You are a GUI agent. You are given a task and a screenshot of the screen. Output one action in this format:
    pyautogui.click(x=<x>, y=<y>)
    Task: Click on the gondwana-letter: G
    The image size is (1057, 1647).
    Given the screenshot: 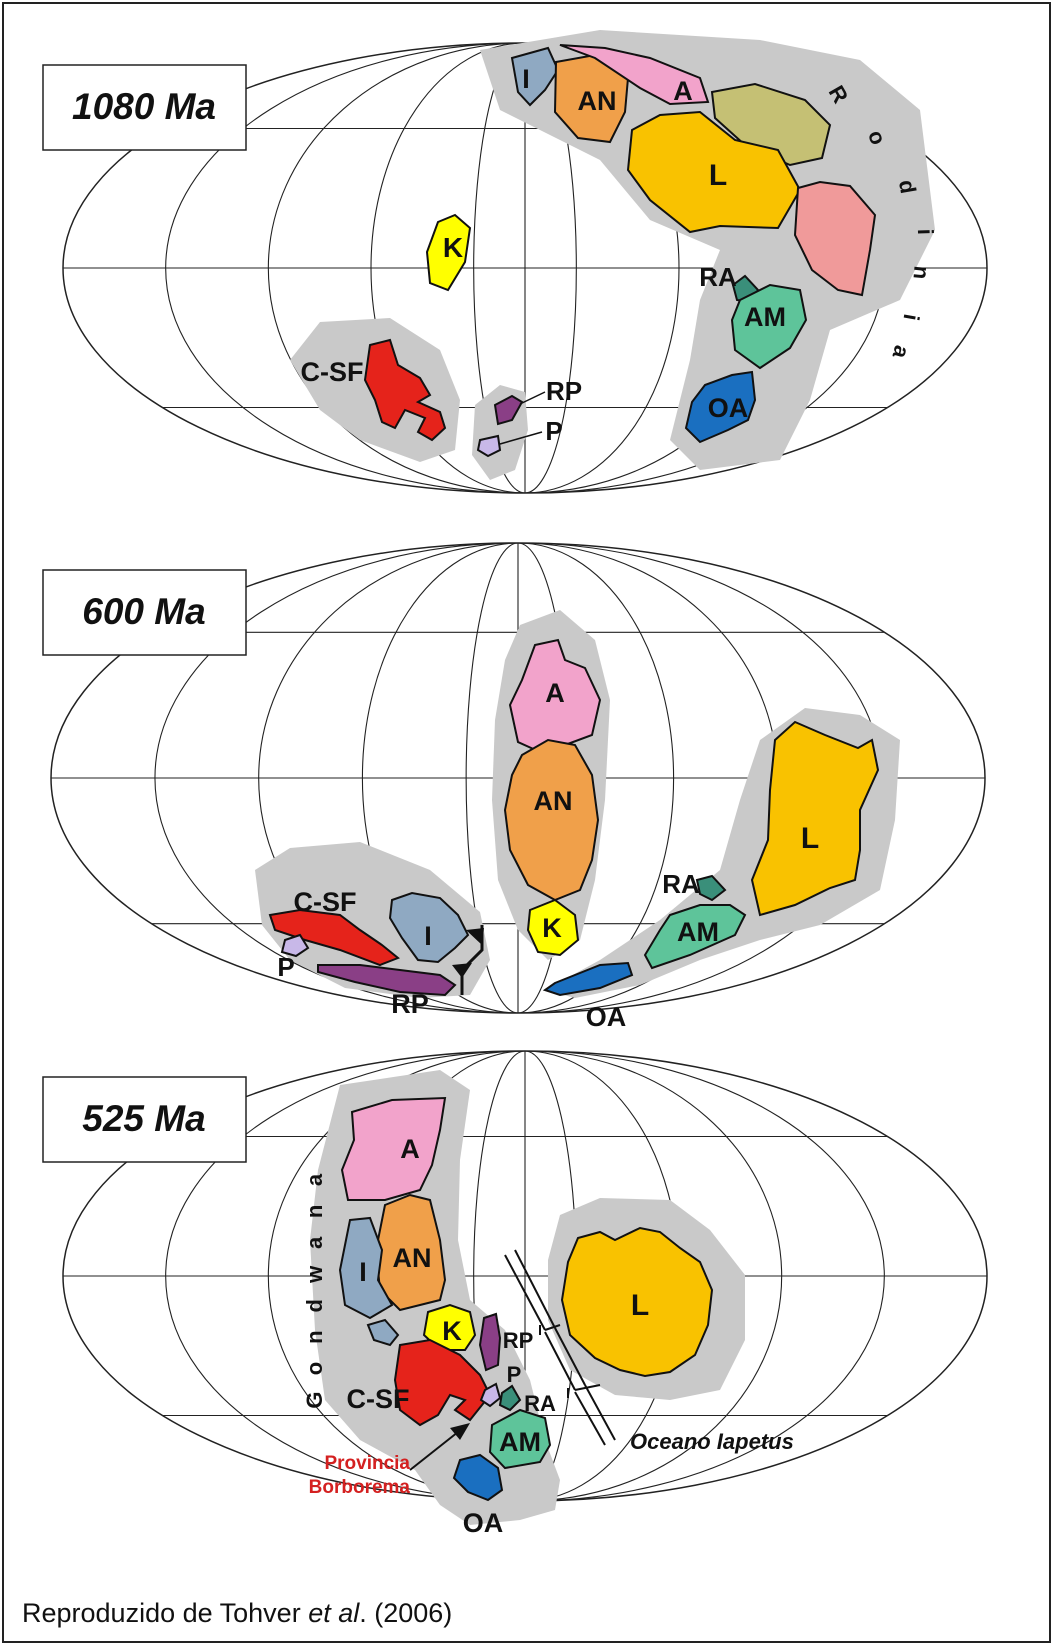 What is the action you would take?
    pyautogui.click(x=314, y=1399)
    